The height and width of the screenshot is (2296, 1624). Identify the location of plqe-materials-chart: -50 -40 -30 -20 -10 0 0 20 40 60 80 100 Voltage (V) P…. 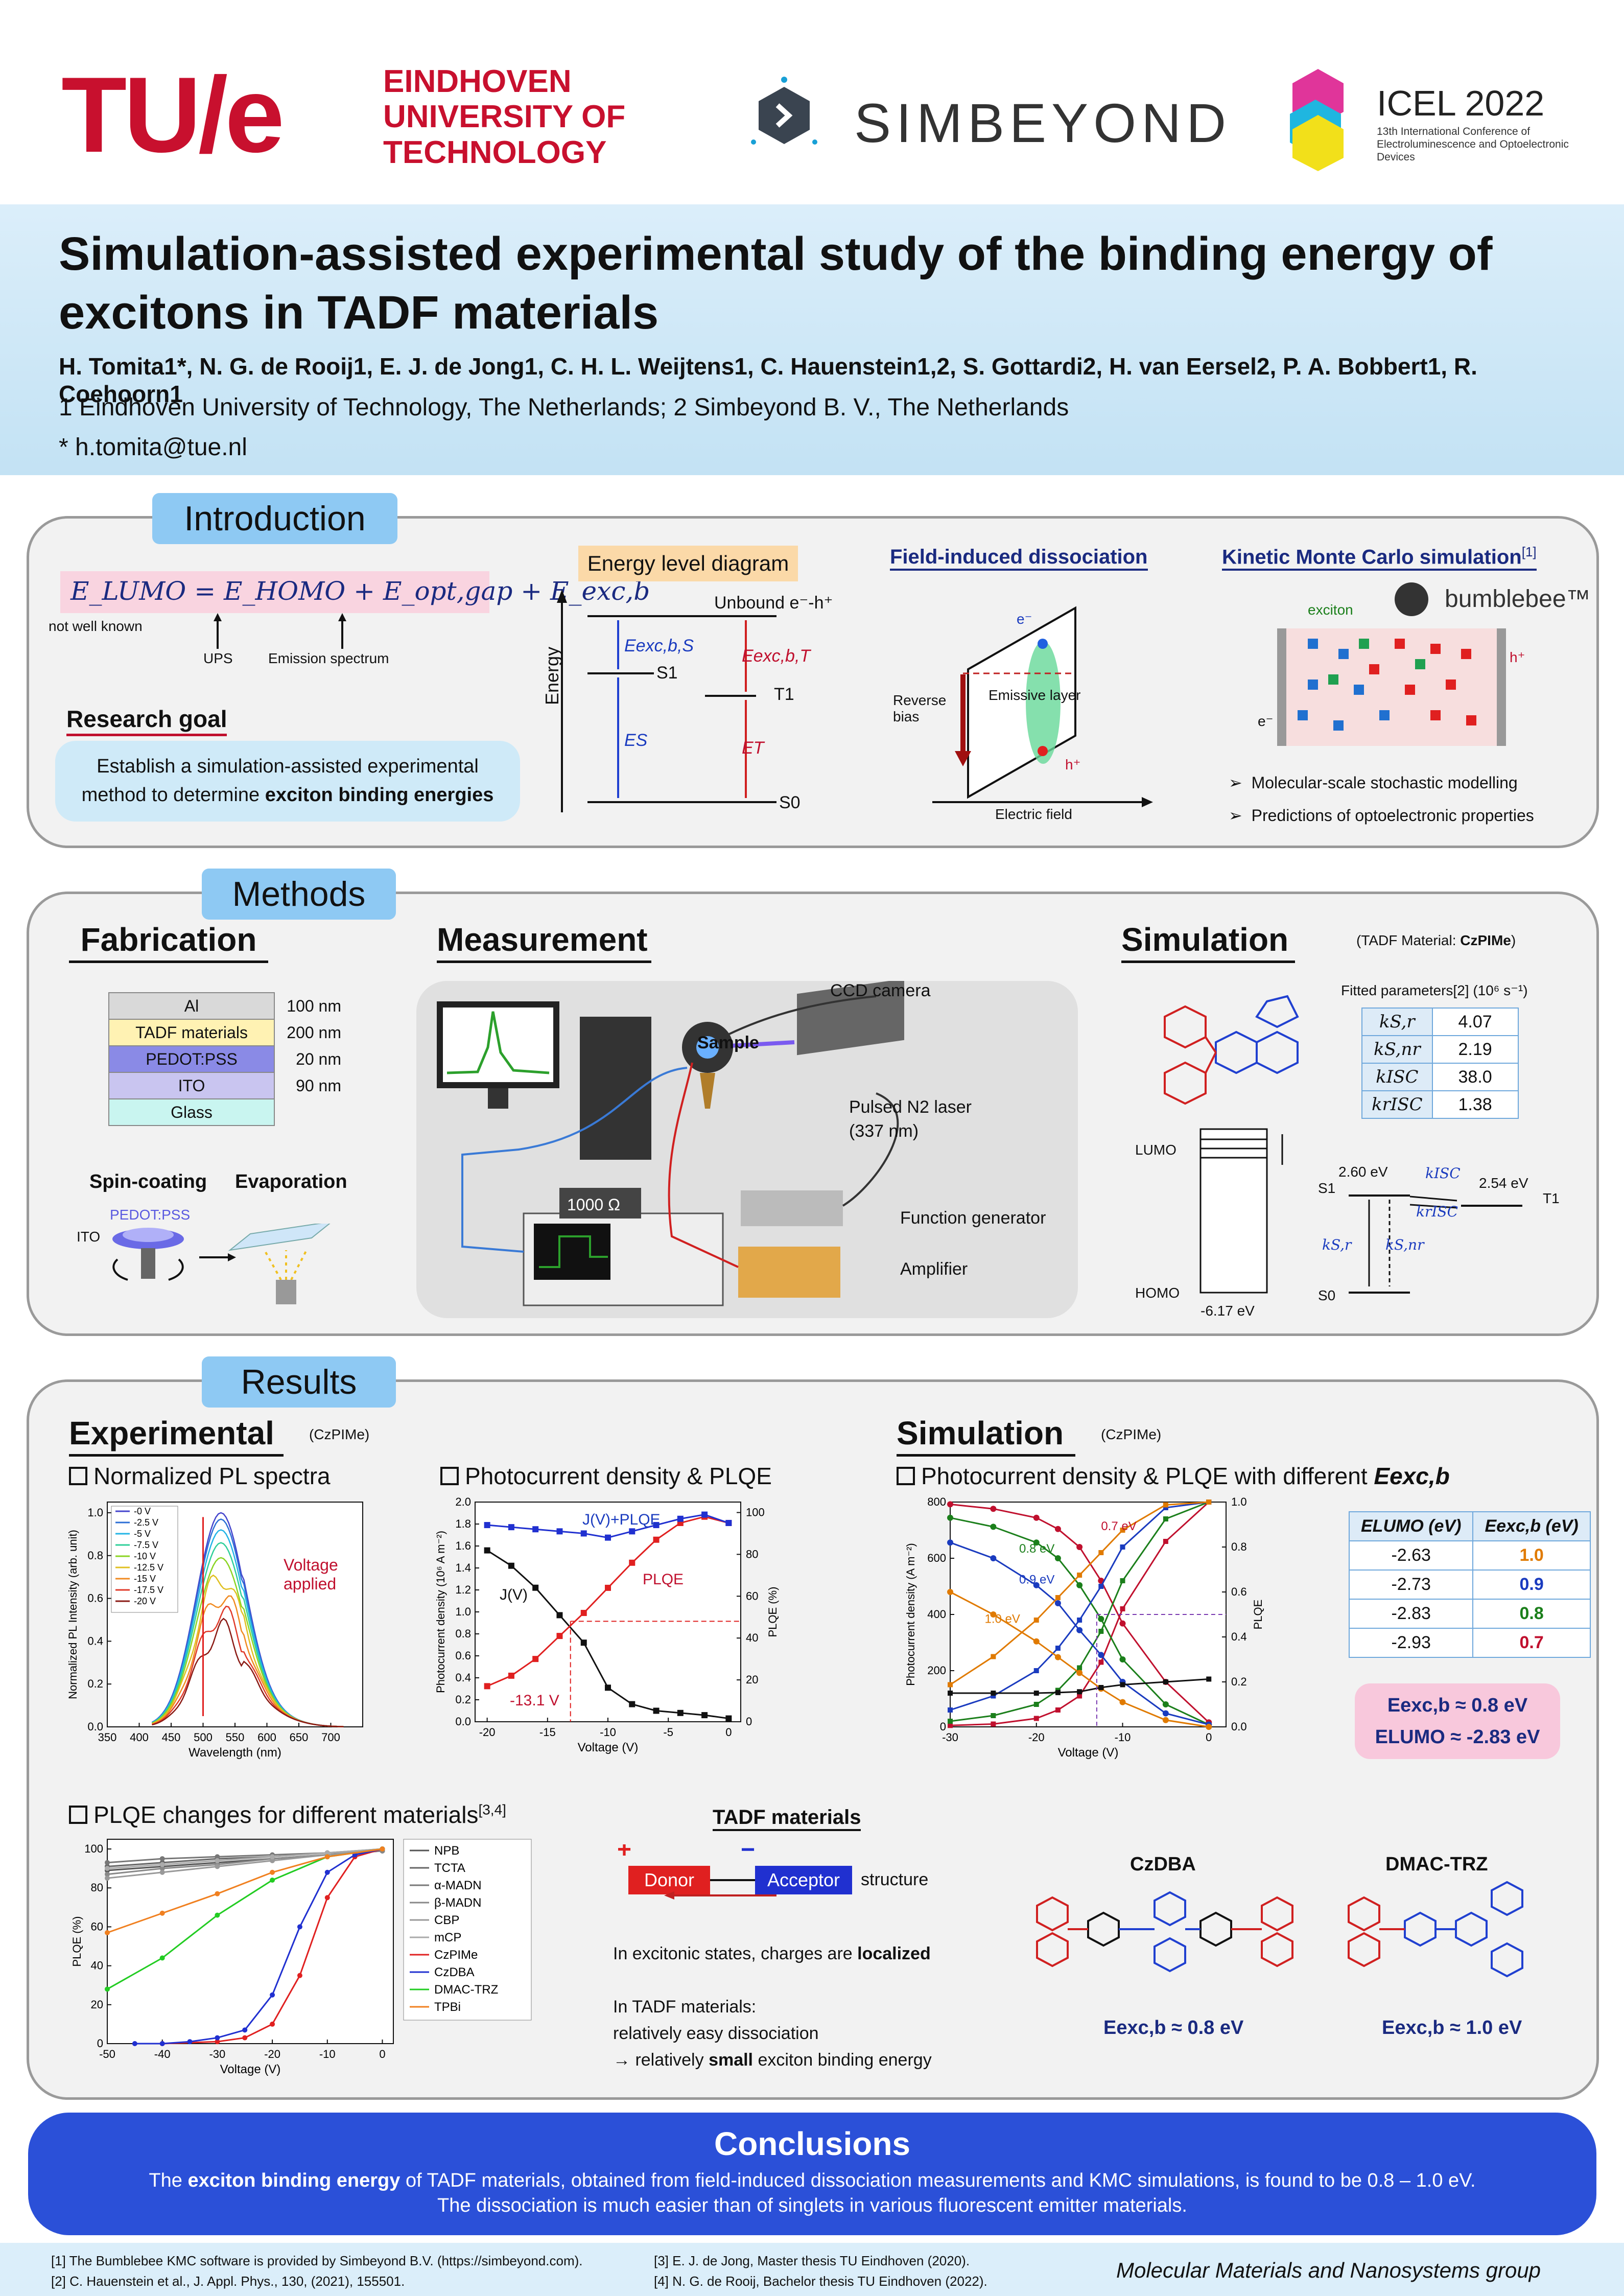
(301, 1957).